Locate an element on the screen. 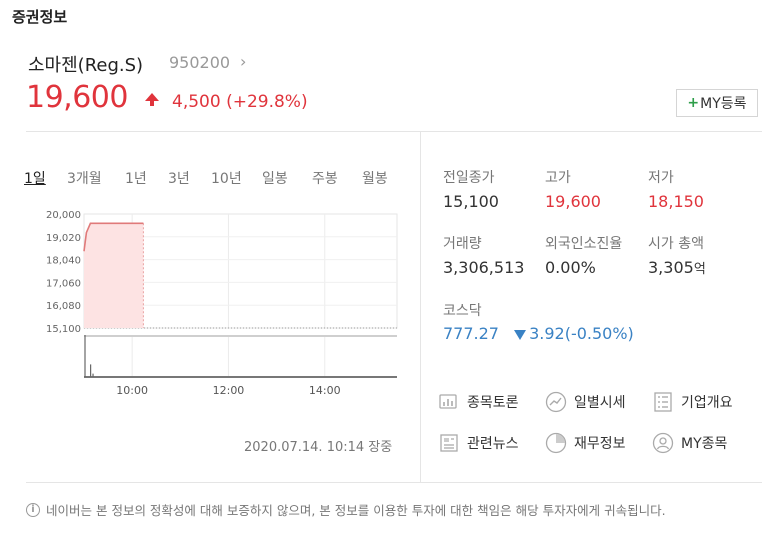 This screenshot has width=777, height=537. kosdaq-change: 3.92 is located at coordinates (547, 333).